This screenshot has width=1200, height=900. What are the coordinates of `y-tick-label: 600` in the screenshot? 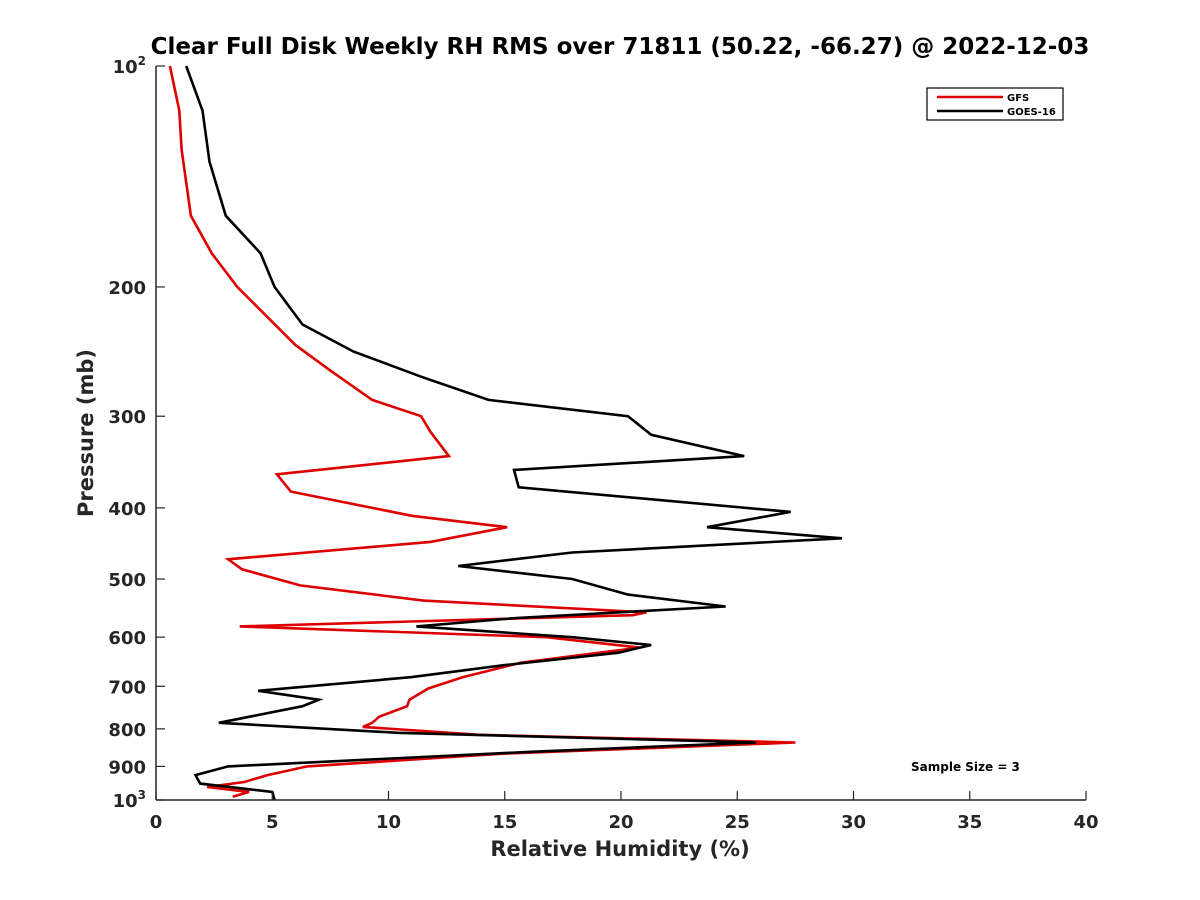 It's located at (127, 638).